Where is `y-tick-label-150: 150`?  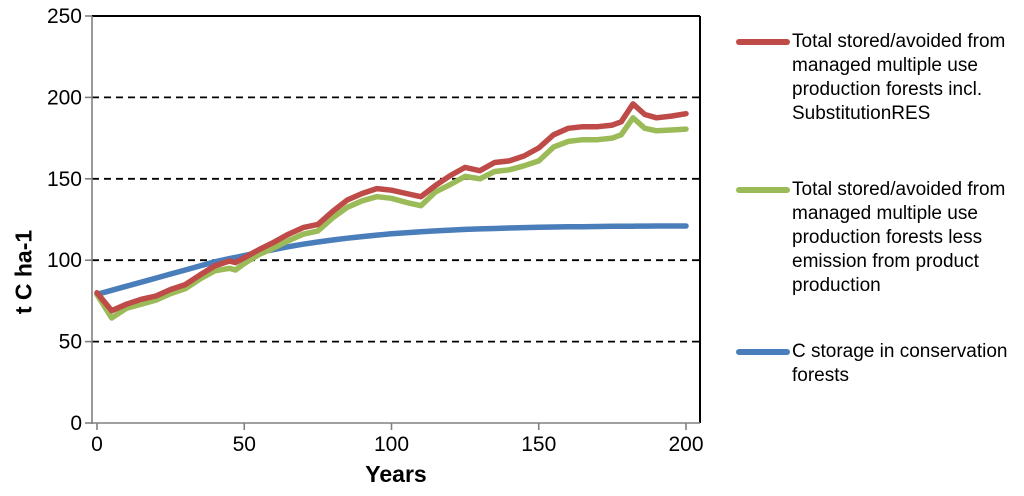 y-tick-label-150: 150 is located at coordinates (64, 179).